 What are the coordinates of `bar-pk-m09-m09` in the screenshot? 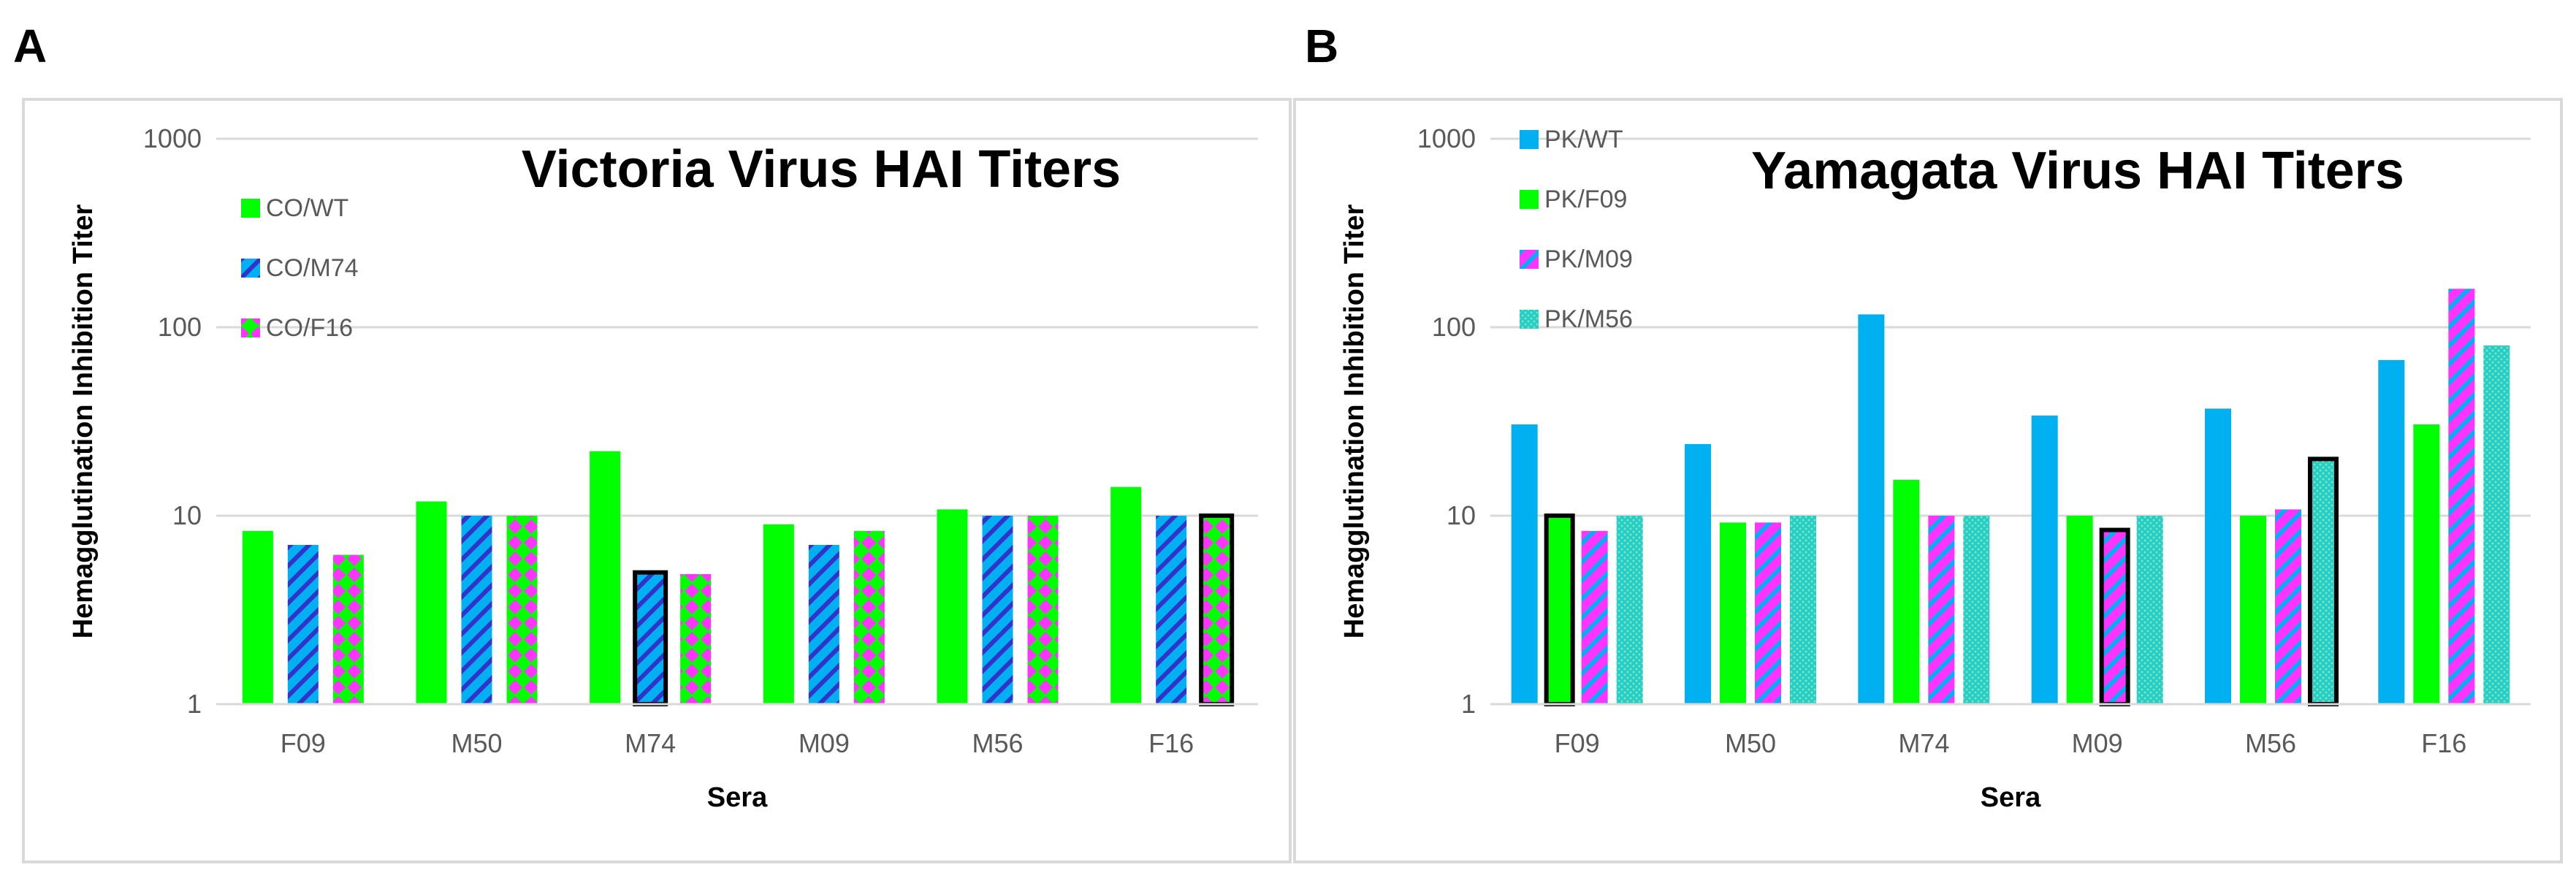 It's located at (2114, 617).